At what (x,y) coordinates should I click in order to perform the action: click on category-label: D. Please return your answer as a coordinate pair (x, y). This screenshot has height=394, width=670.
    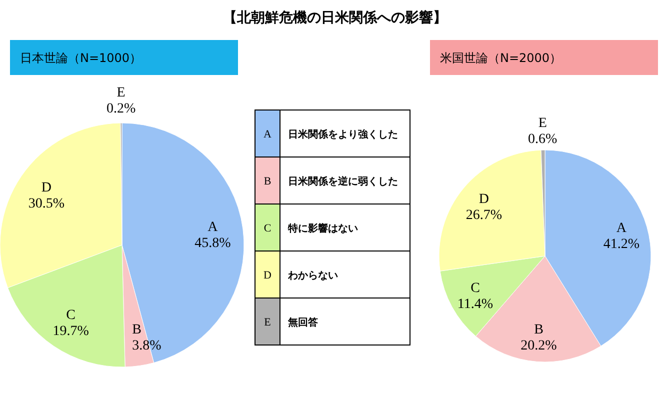
    Looking at the image, I should click on (268, 276).